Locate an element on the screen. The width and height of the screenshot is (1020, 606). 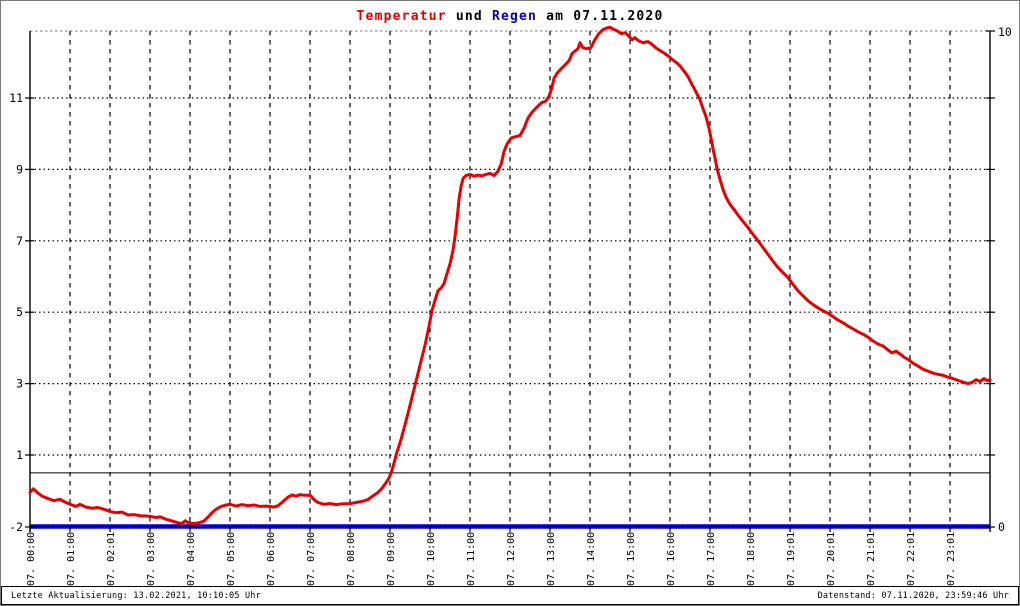
title-part-und: und is located at coordinates (469, 16).